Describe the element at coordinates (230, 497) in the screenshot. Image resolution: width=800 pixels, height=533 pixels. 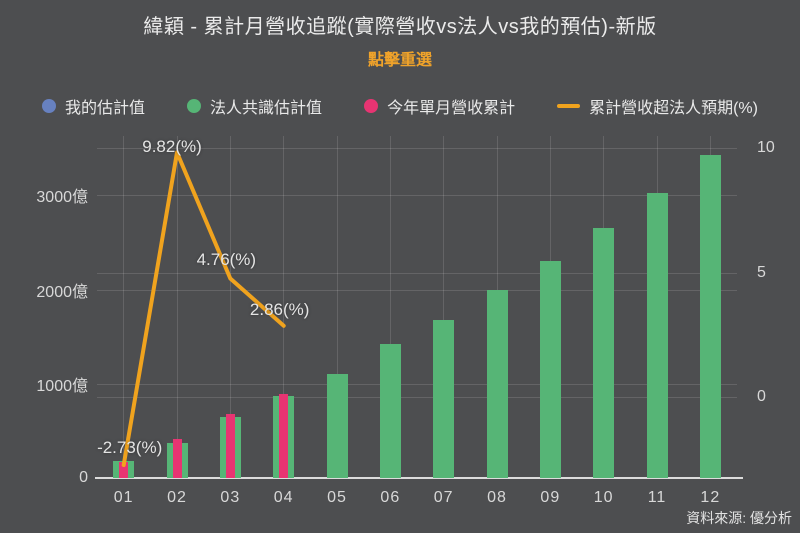
I see `x-axis-label-03: 03` at that location.